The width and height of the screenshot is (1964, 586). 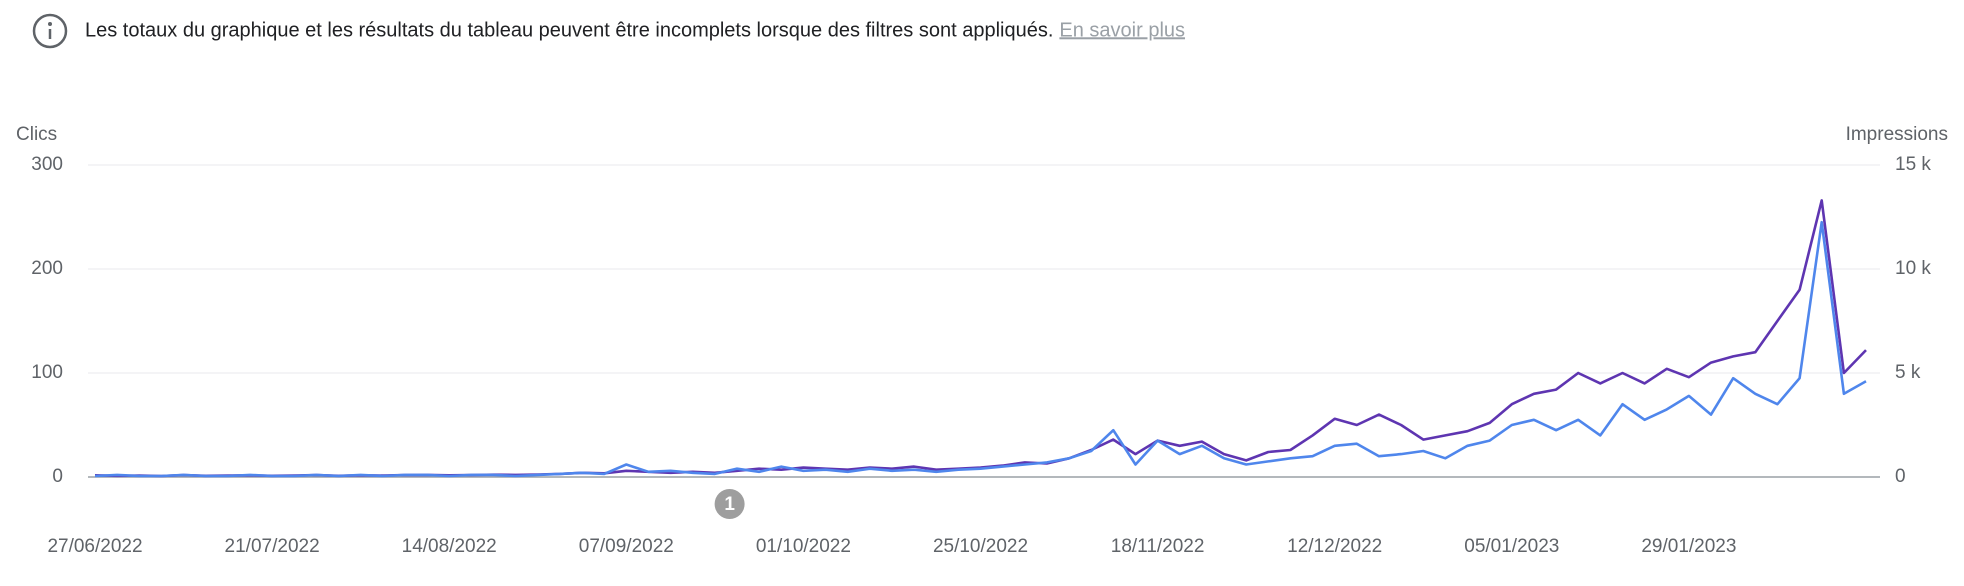 What do you see at coordinates (449, 546) in the screenshot?
I see `x-tick-label: 14/08/2022` at bounding box center [449, 546].